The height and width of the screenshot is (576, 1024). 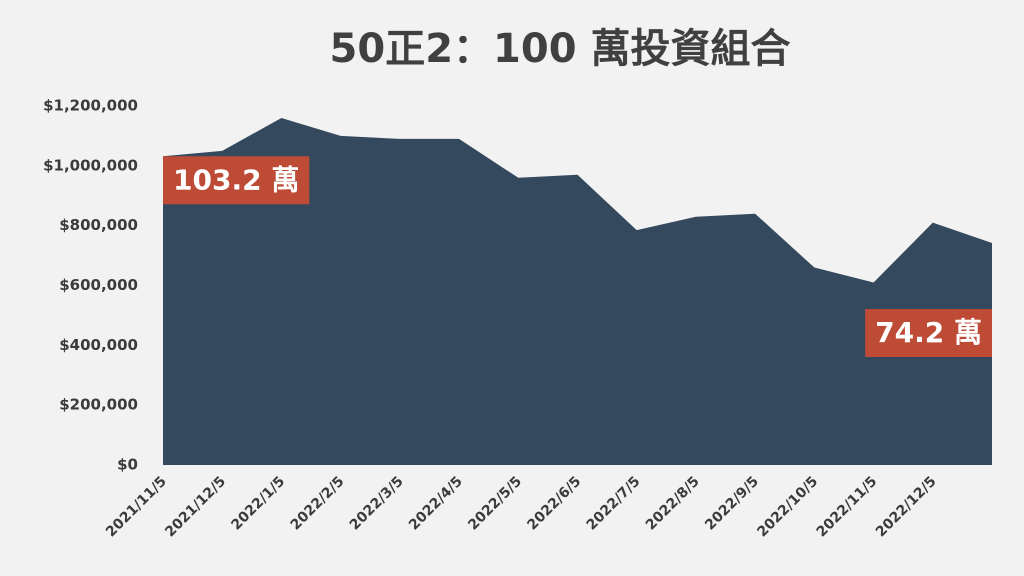 I want to click on x-tick-label: 2022/5/5, so click(x=495, y=504).